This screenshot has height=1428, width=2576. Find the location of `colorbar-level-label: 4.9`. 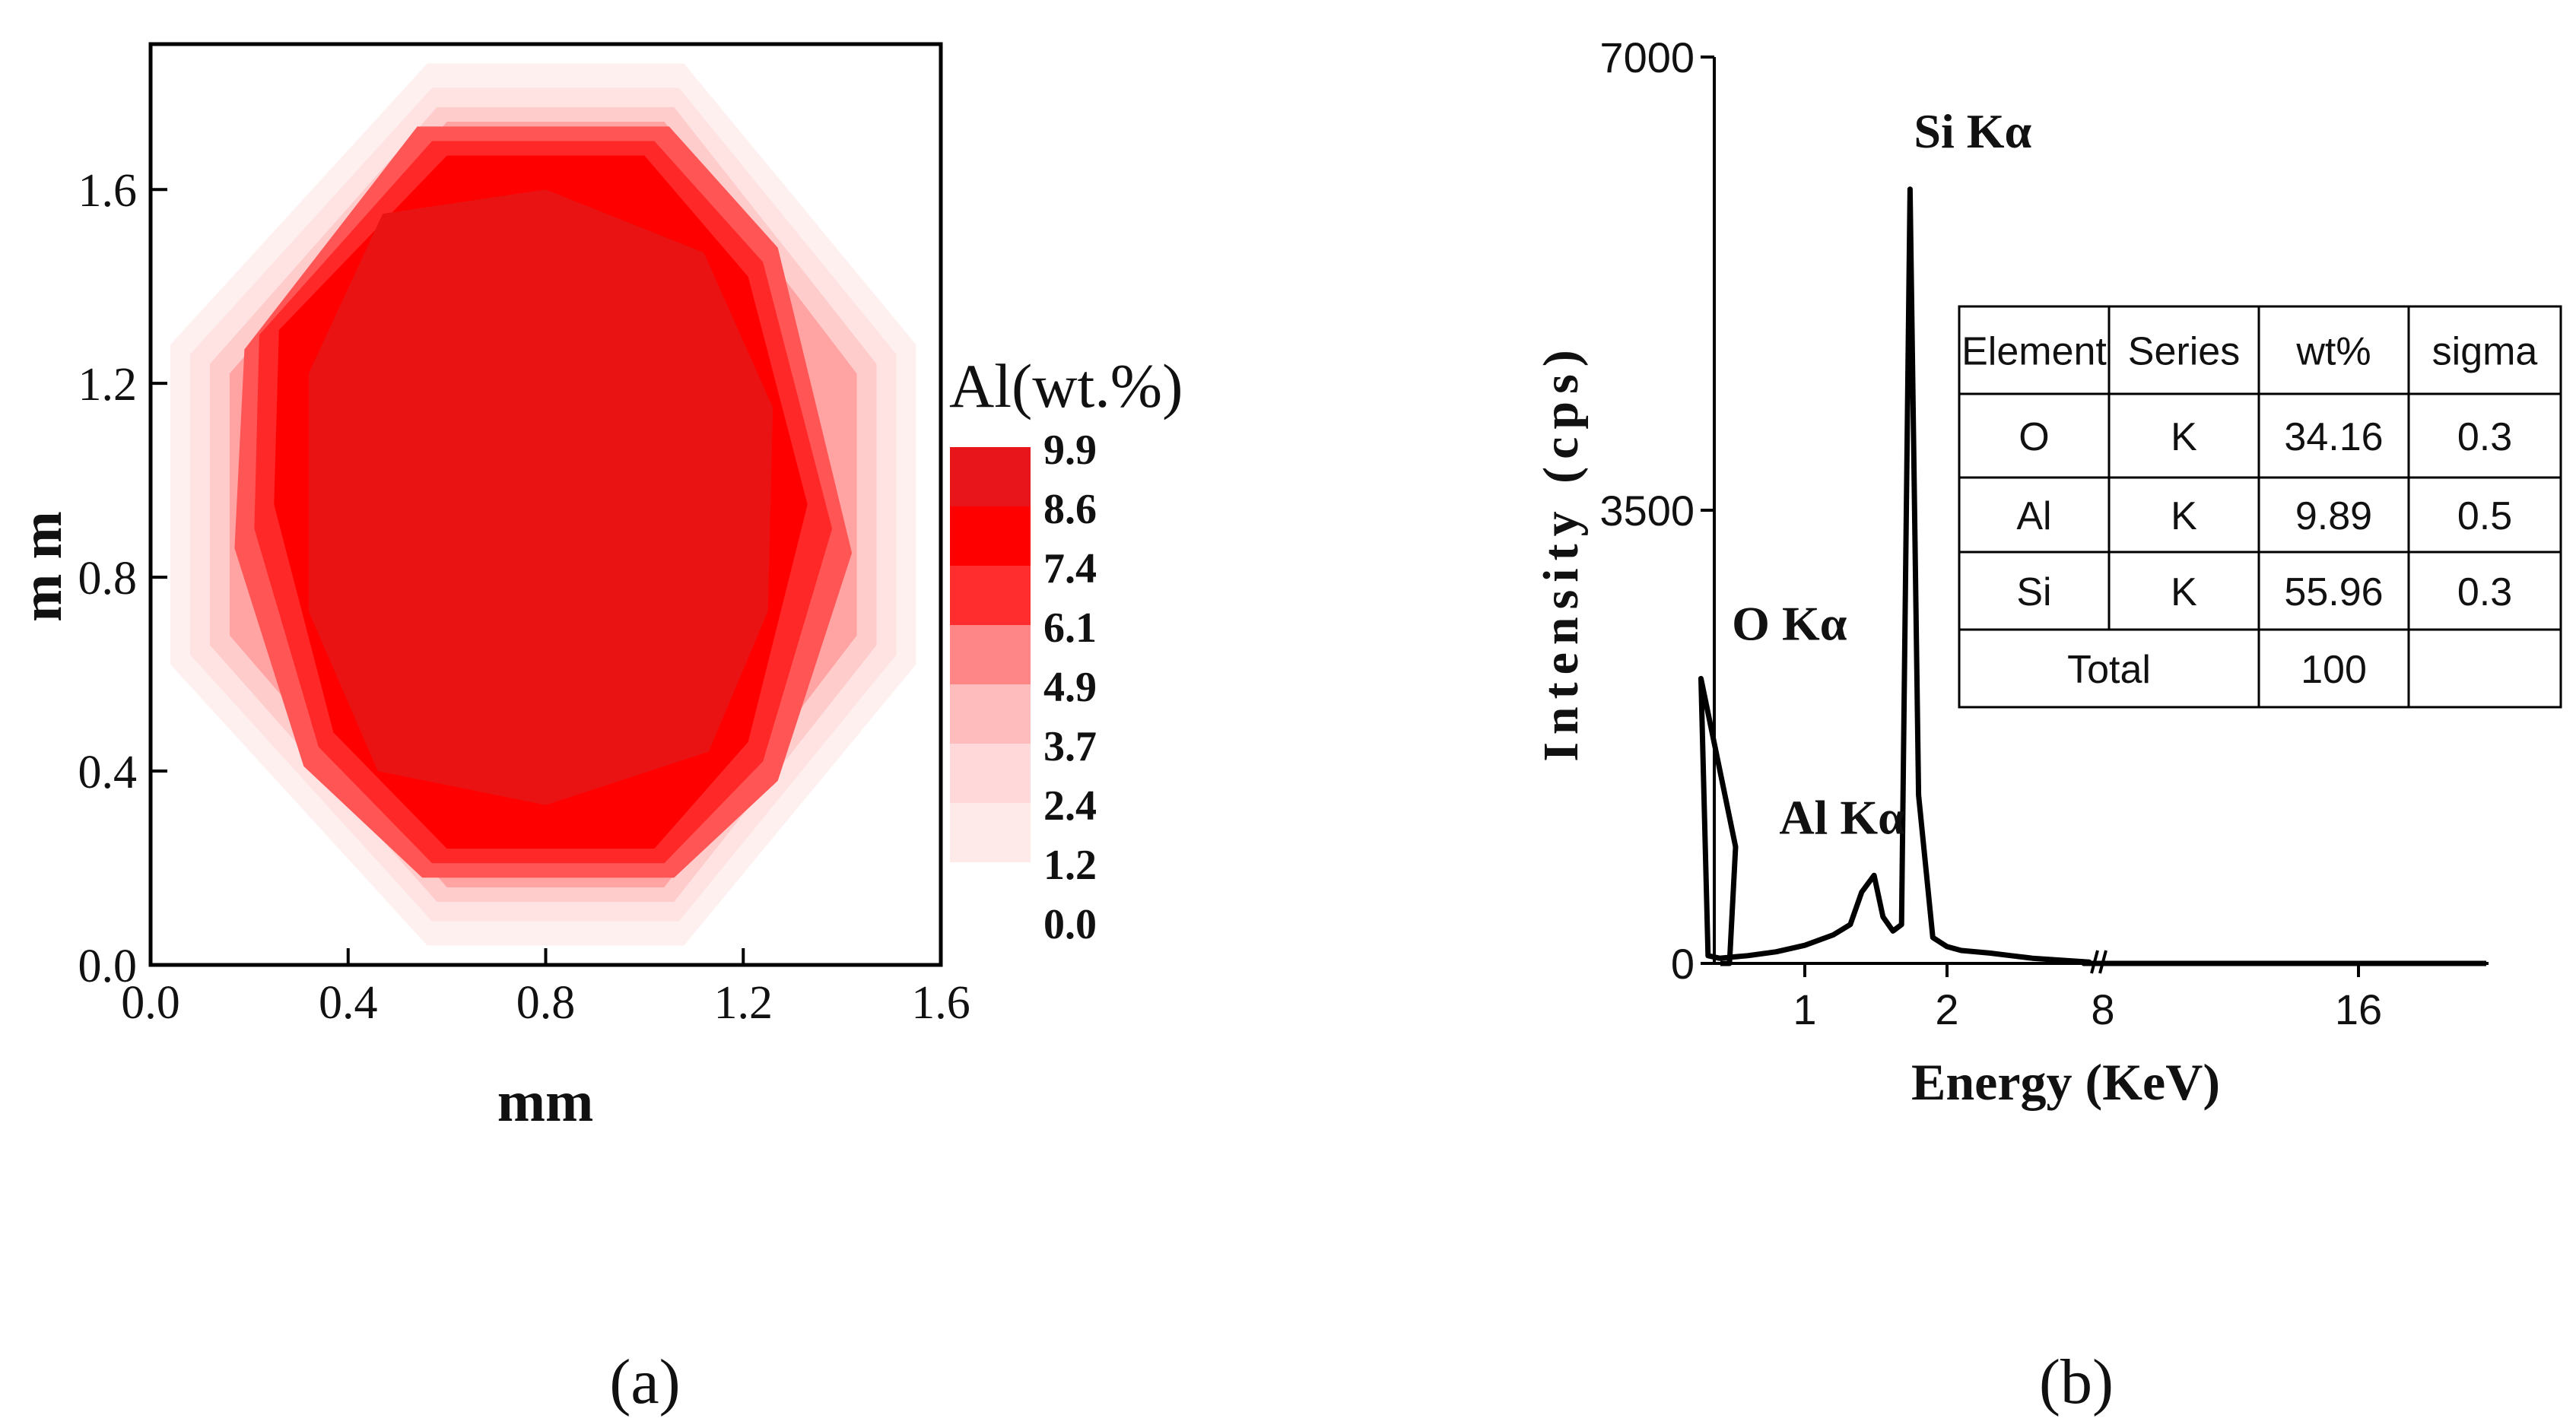

colorbar-level-label: 4.9 is located at coordinates (1070, 687).